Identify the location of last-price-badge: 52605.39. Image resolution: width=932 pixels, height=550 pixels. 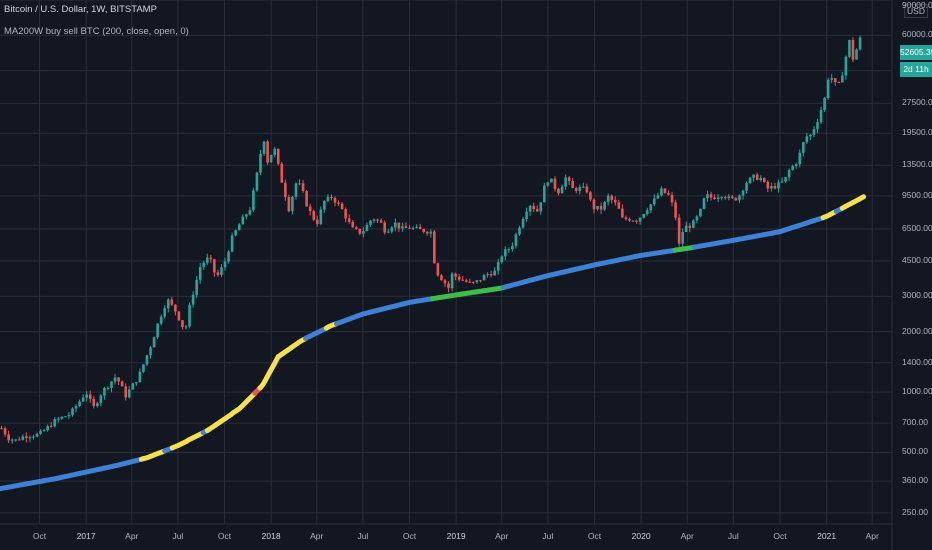
(916, 52).